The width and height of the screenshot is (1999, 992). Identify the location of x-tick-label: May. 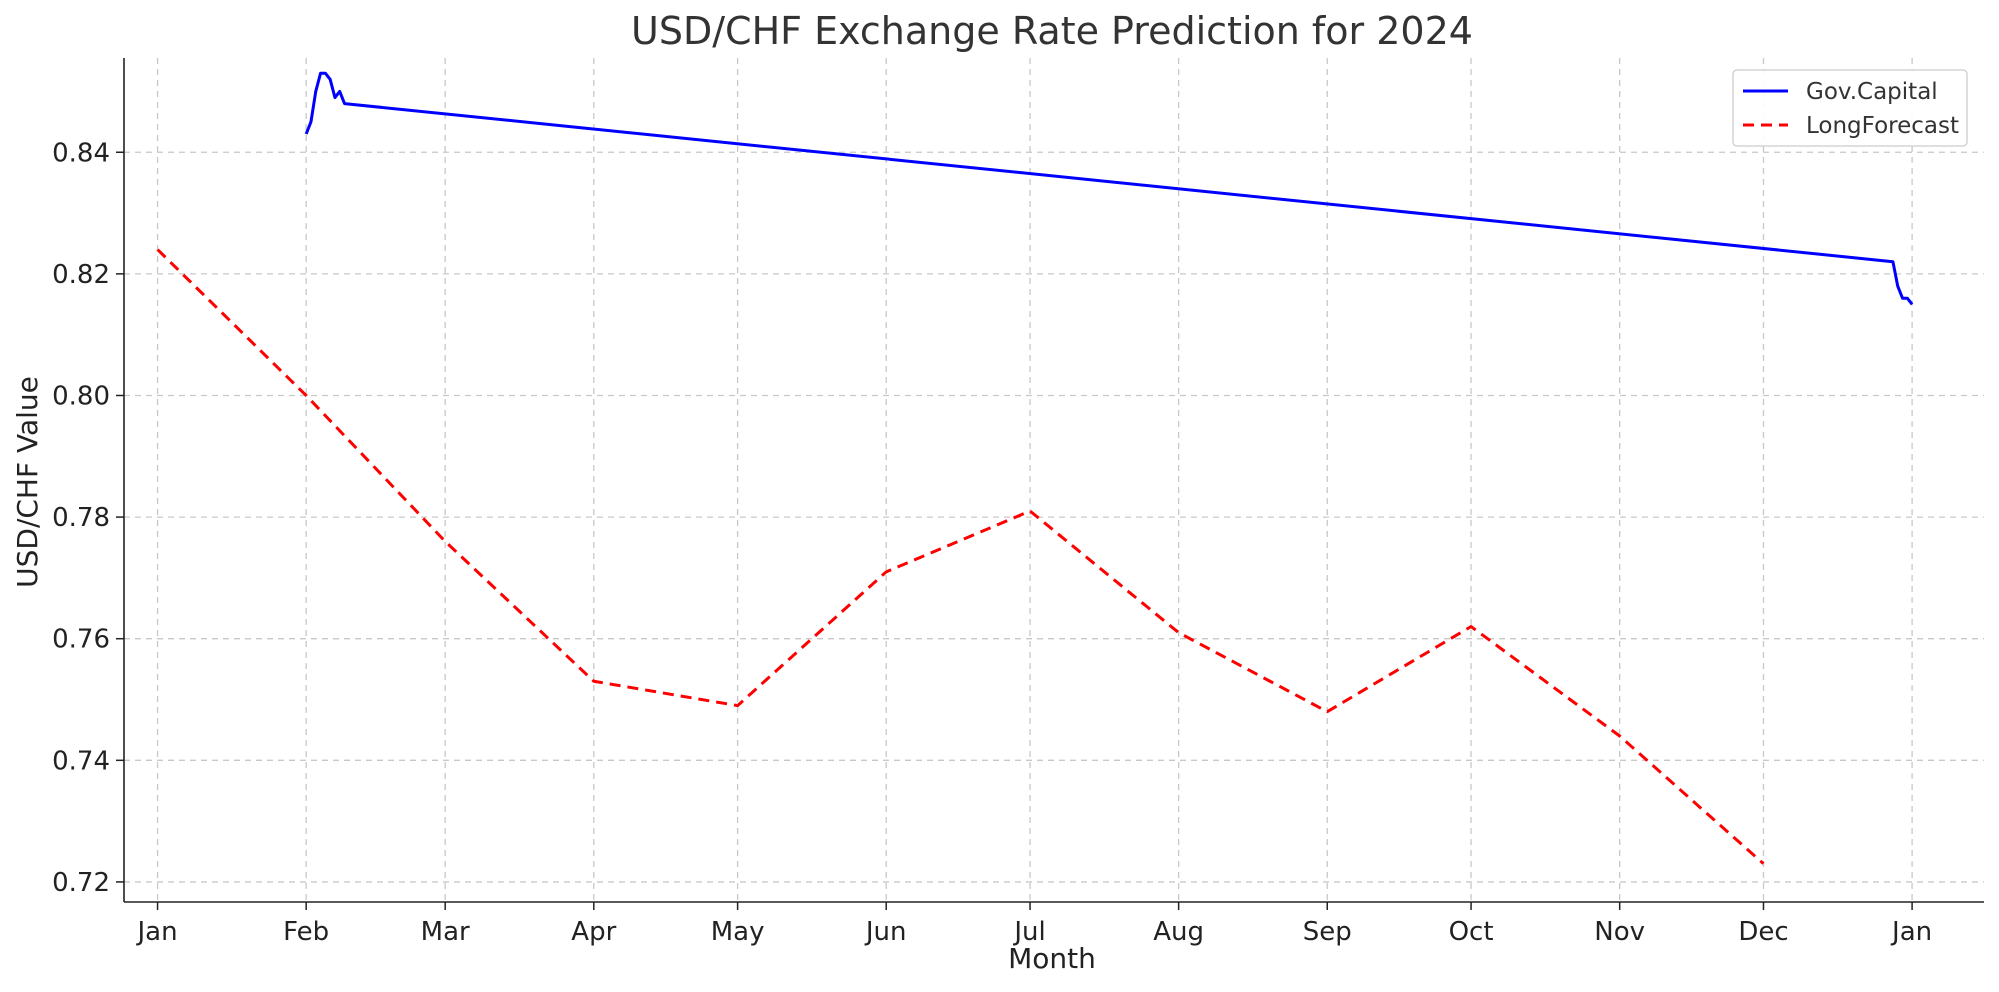
(738, 932).